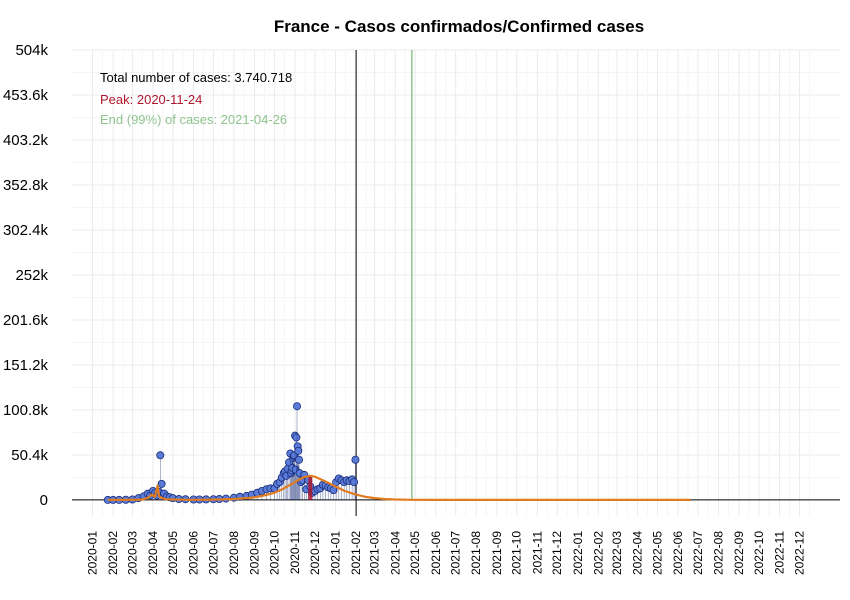 Image resolution: width=850 pixels, height=600 pixels. What do you see at coordinates (497, 553) in the screenshot?
I see `x-tick-label: 2021-09` at bounding box center [497, 553].